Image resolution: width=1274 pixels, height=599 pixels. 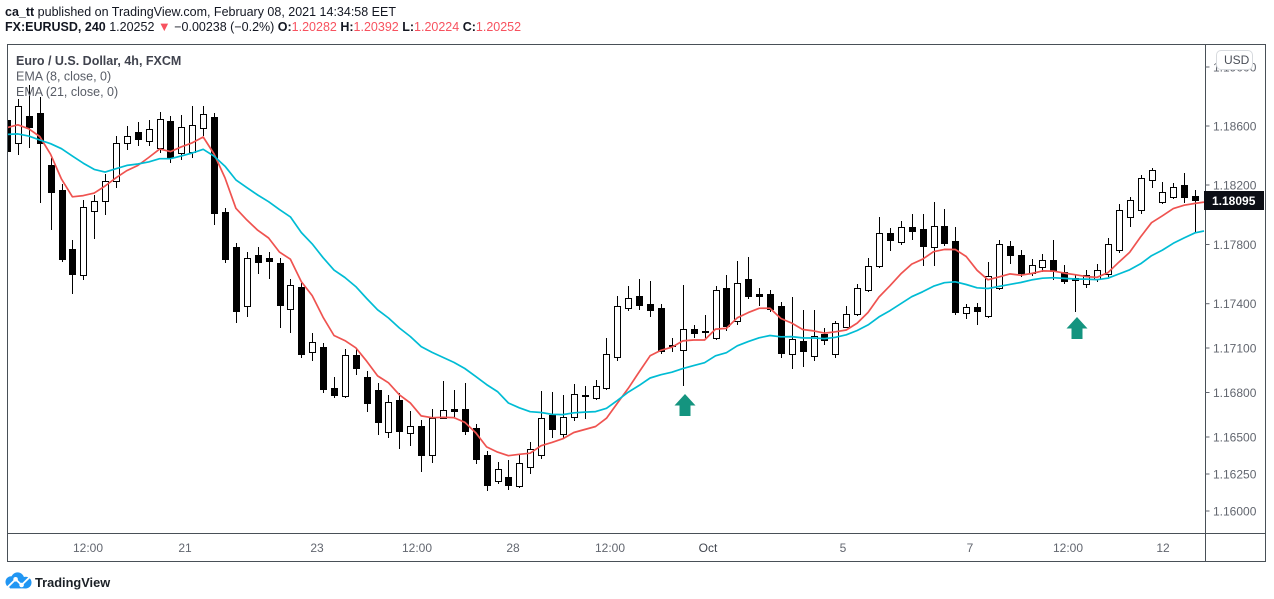 What do you see at coordinates (1235, 304) in the screenshot?
I see `svg-text: 1.17400` at bounding box center [1235, 304].